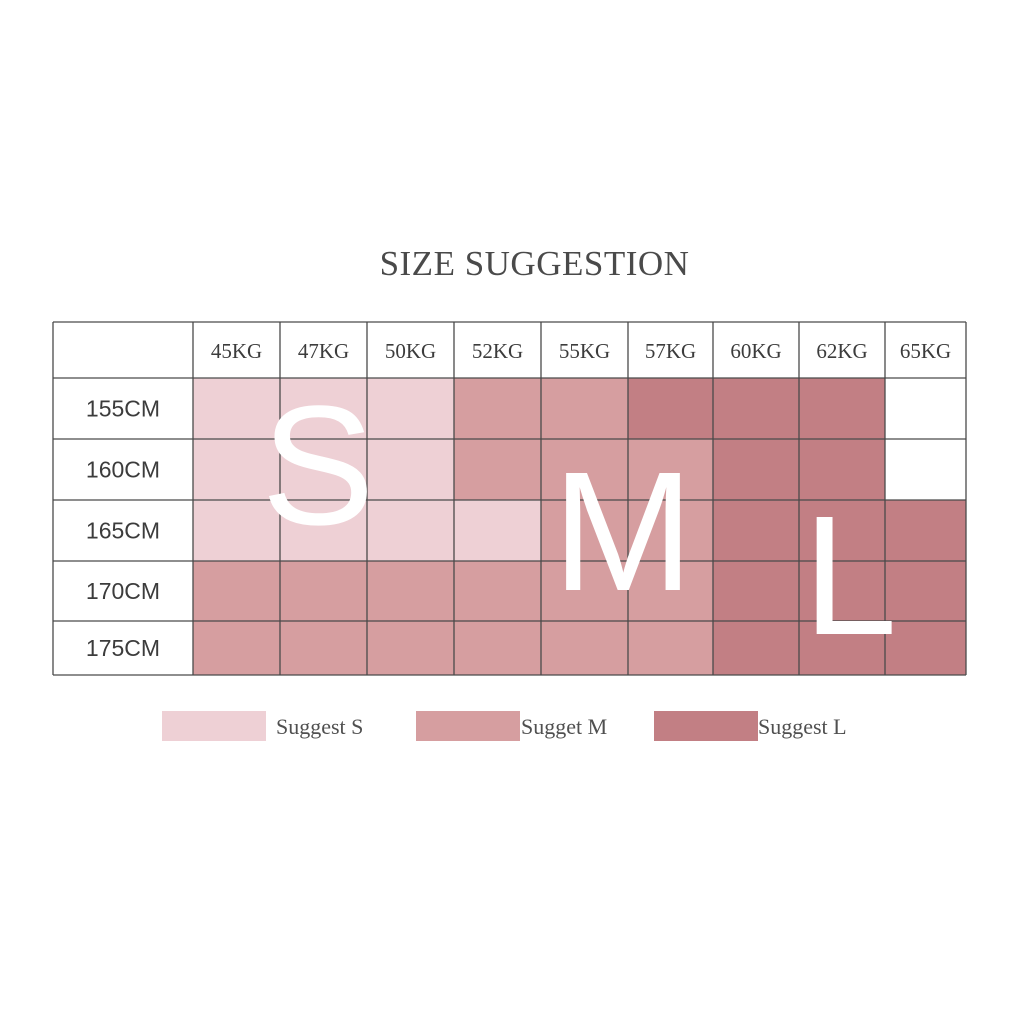 This screenshot has width=1021, height=1021. Describe the element at coordinates (410, 351) in the screenshot. I see `column-header: 50KG` at that location.